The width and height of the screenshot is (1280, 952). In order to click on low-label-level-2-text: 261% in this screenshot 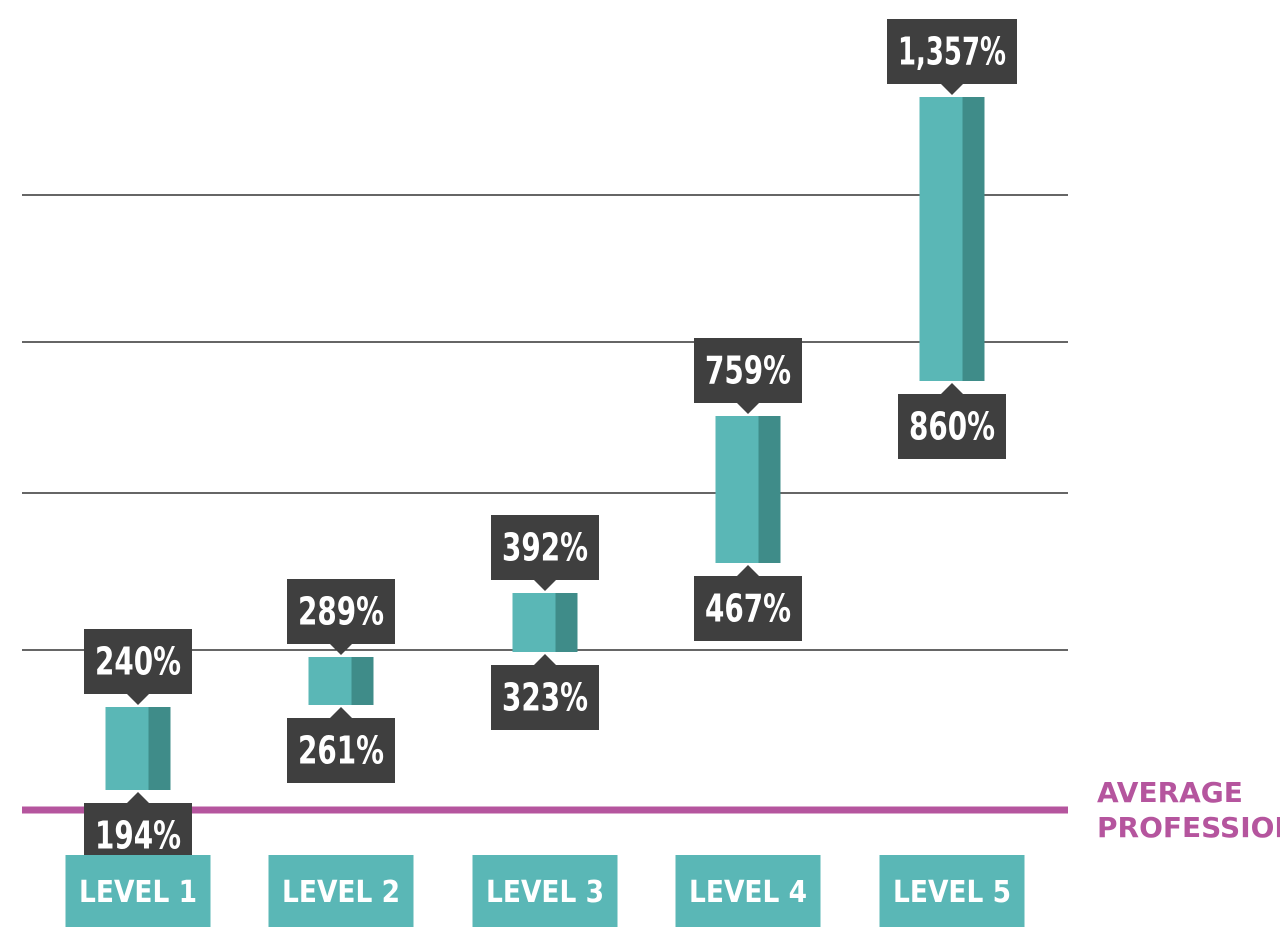, I will do `click(341, 751)`.